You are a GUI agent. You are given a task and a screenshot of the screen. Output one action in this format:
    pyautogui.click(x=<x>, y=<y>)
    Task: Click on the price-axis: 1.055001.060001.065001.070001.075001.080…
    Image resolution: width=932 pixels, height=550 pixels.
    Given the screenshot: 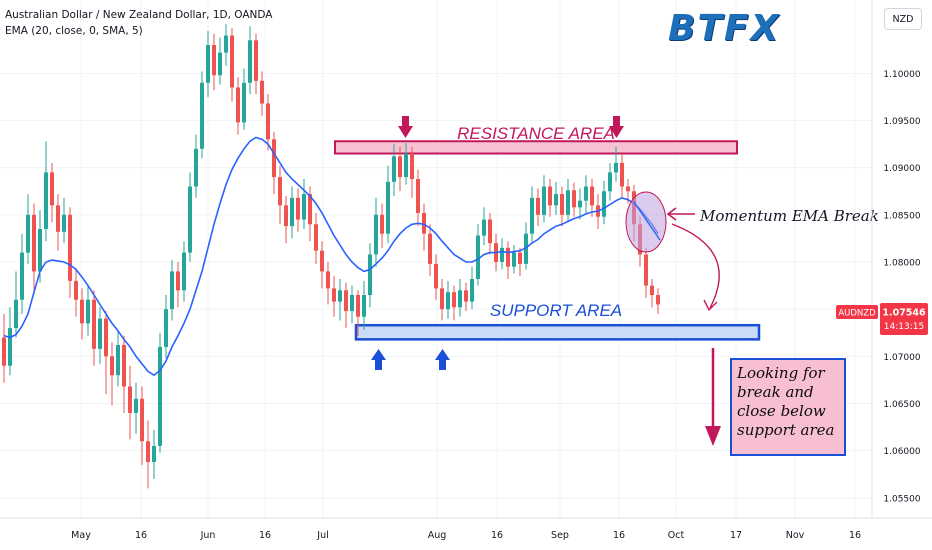 What is the action you would take?
    pyautogui.click(x=901, y=287)
    